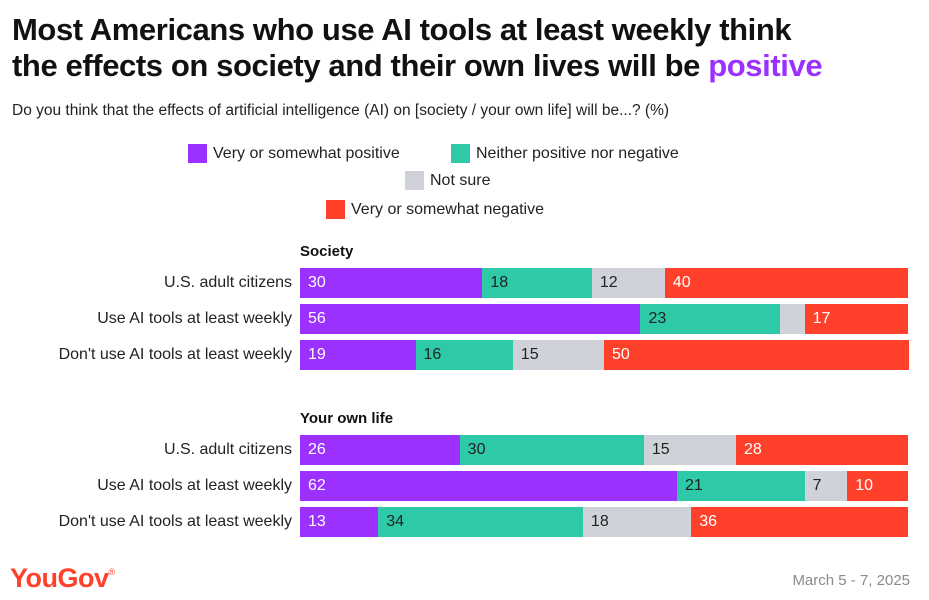  What do you see at coordinates (447, 209) in the screenshot?
I see `legend-label-negative: Very or somewhat negative` at bounding box center [447, 209].